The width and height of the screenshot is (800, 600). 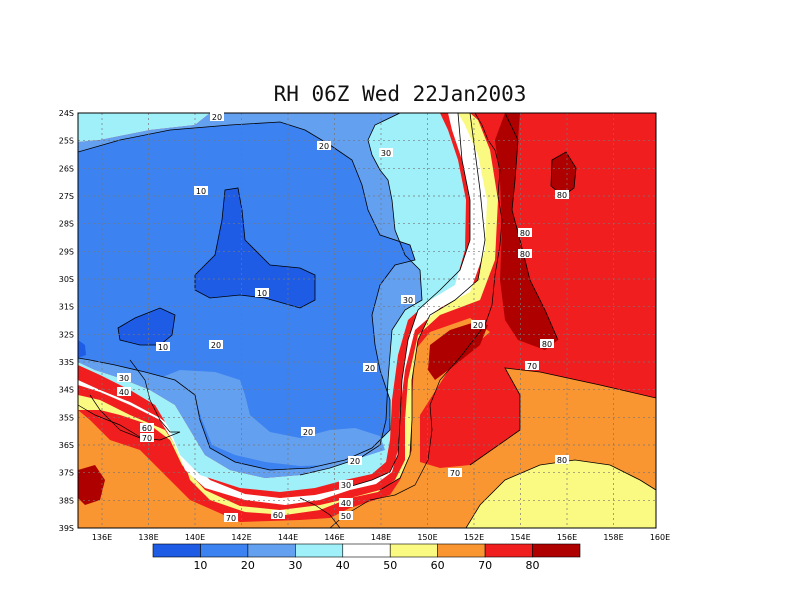 I want to click on rh-band-80-90-east, so click(x=526, y=231).